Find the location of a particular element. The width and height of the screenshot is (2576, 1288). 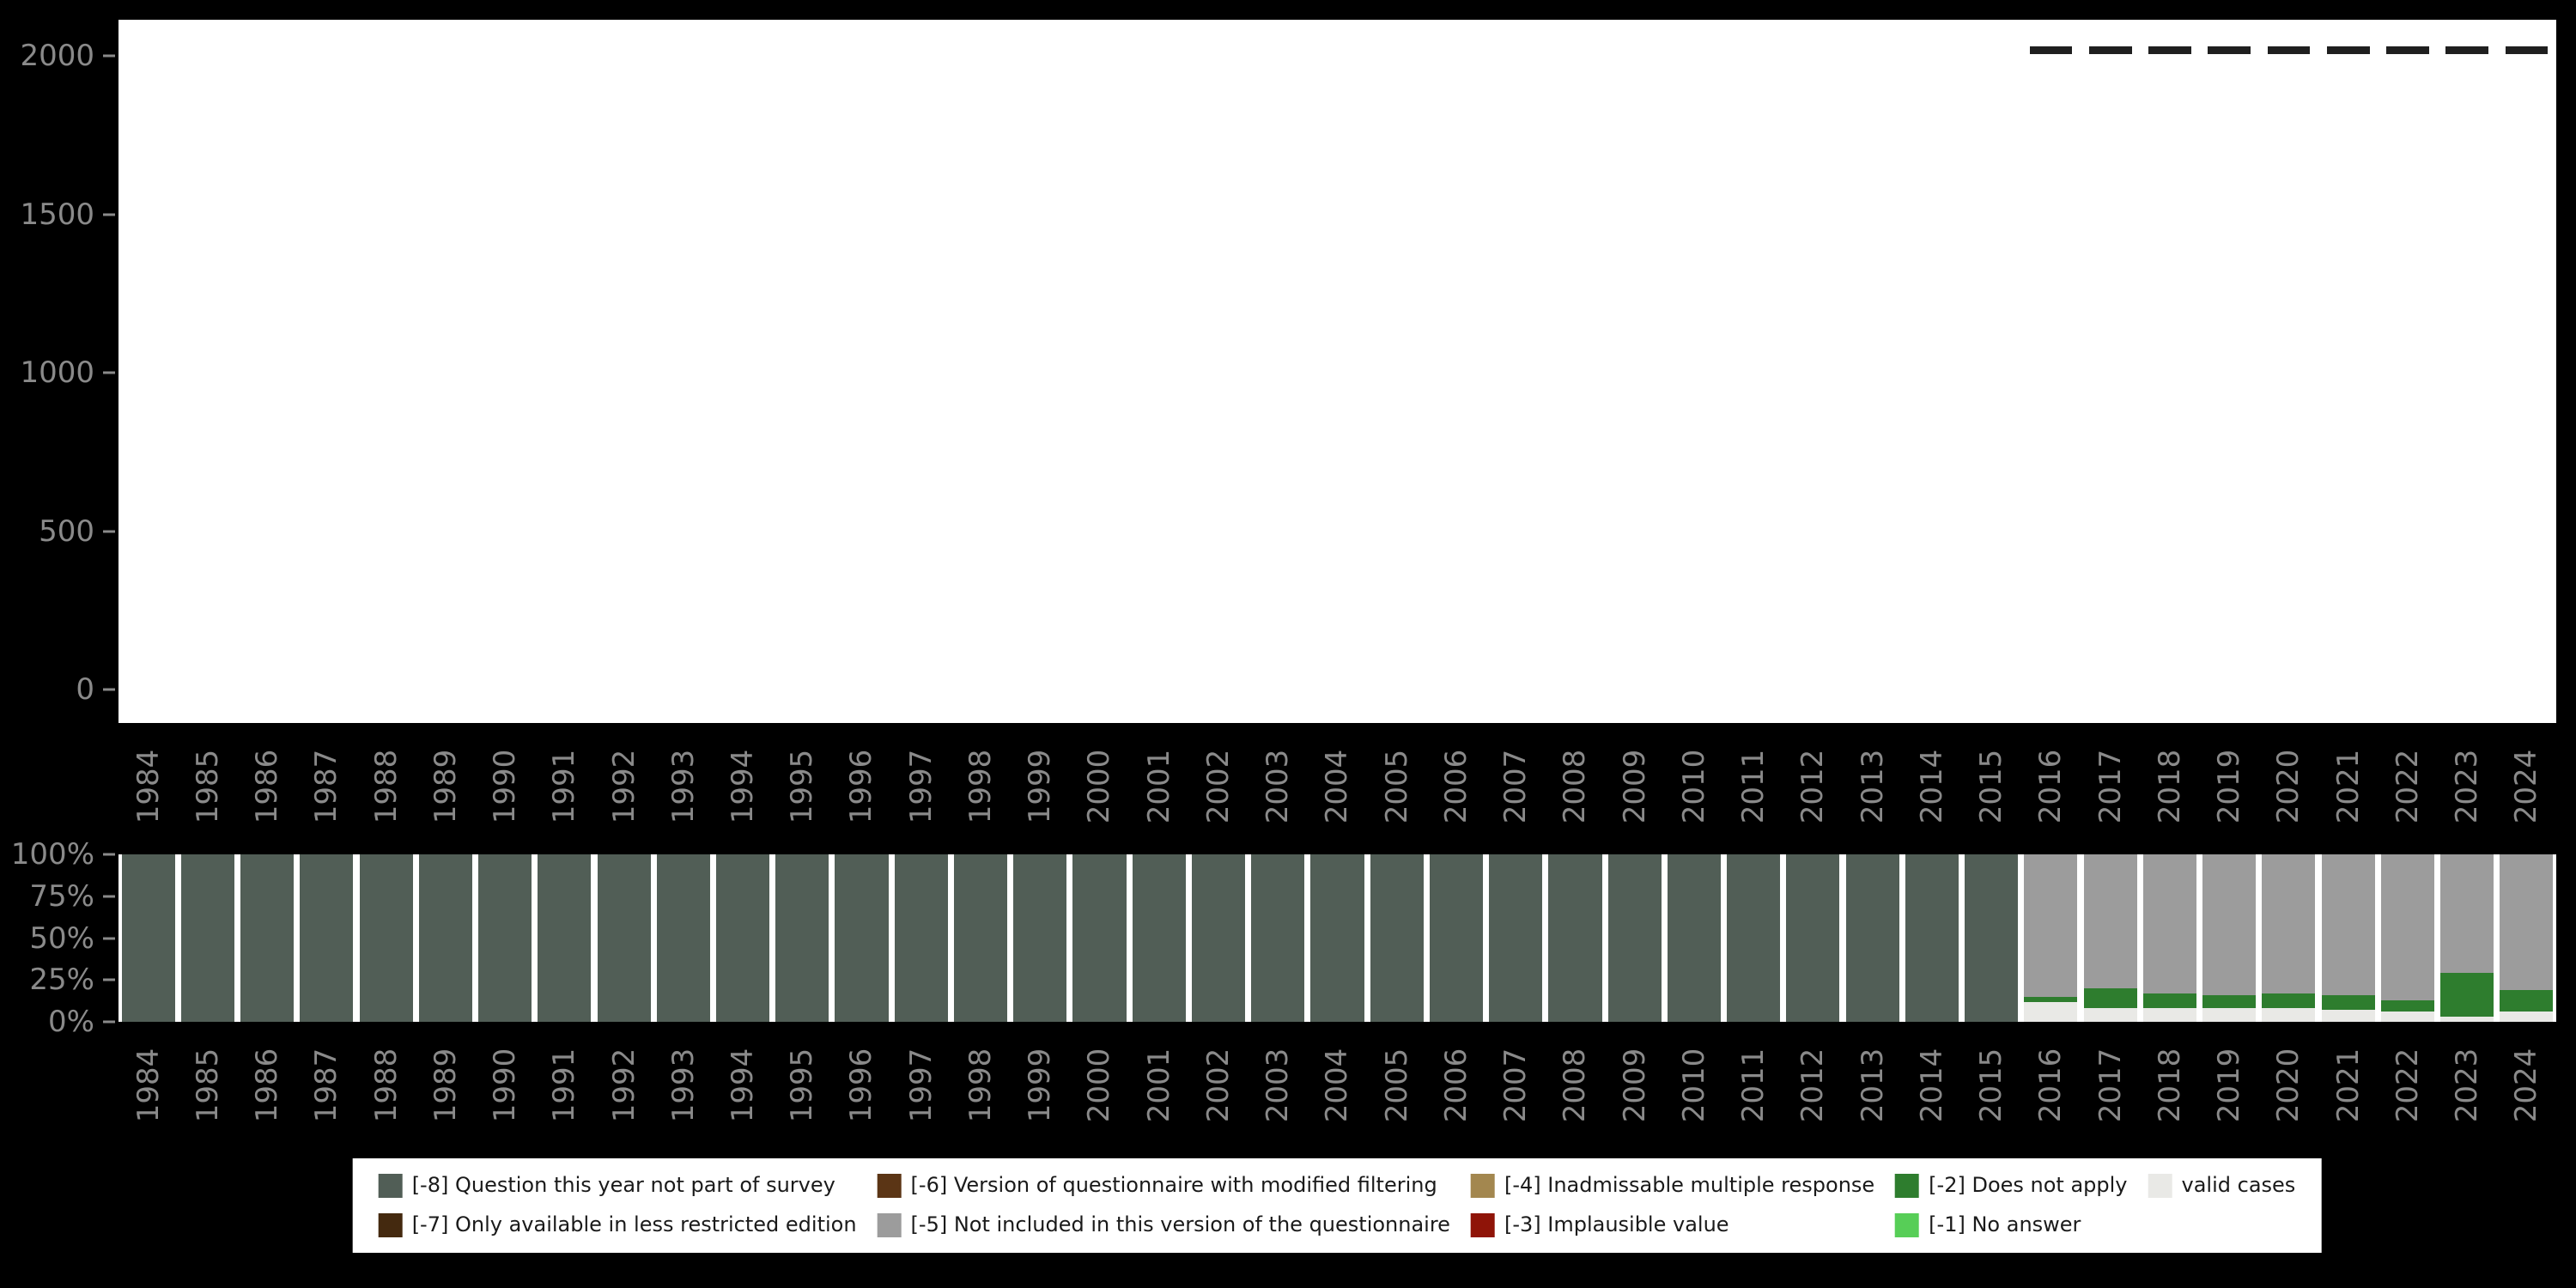

year-label-text: 1994 is located at coordinates (742, 1085).